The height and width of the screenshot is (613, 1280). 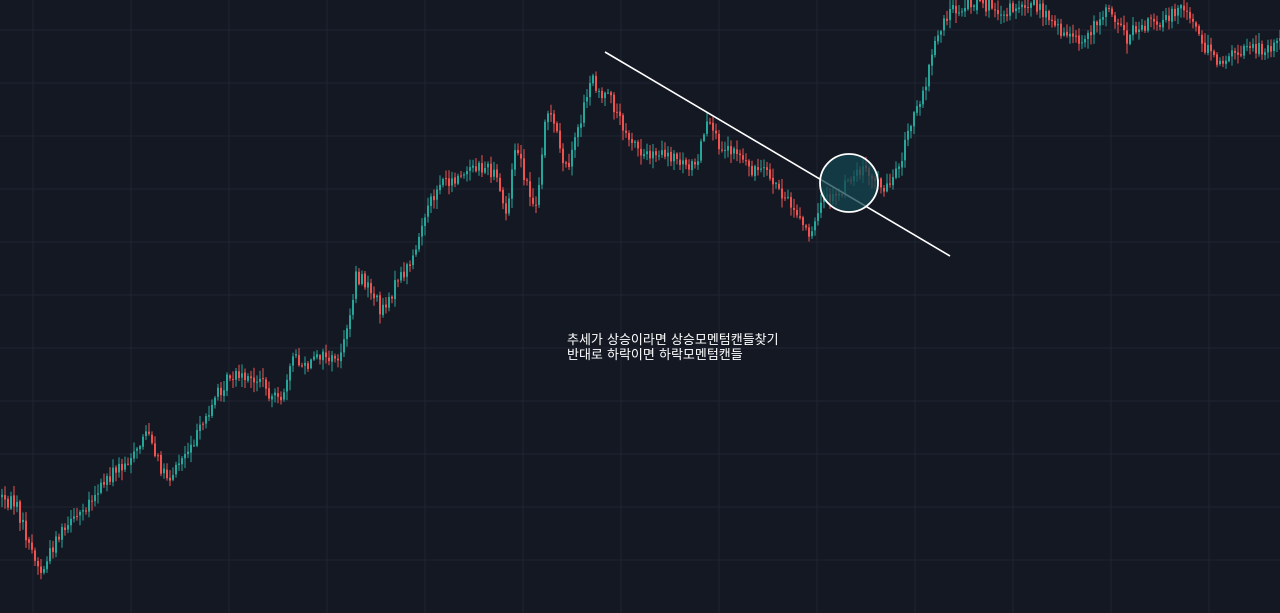 What do you see at coordinates (655, 355) in the screenshot?
I see `annotation-line-2: 반대로 하락이면 하락모멘텀캔들` at bounding box center [655, 355].